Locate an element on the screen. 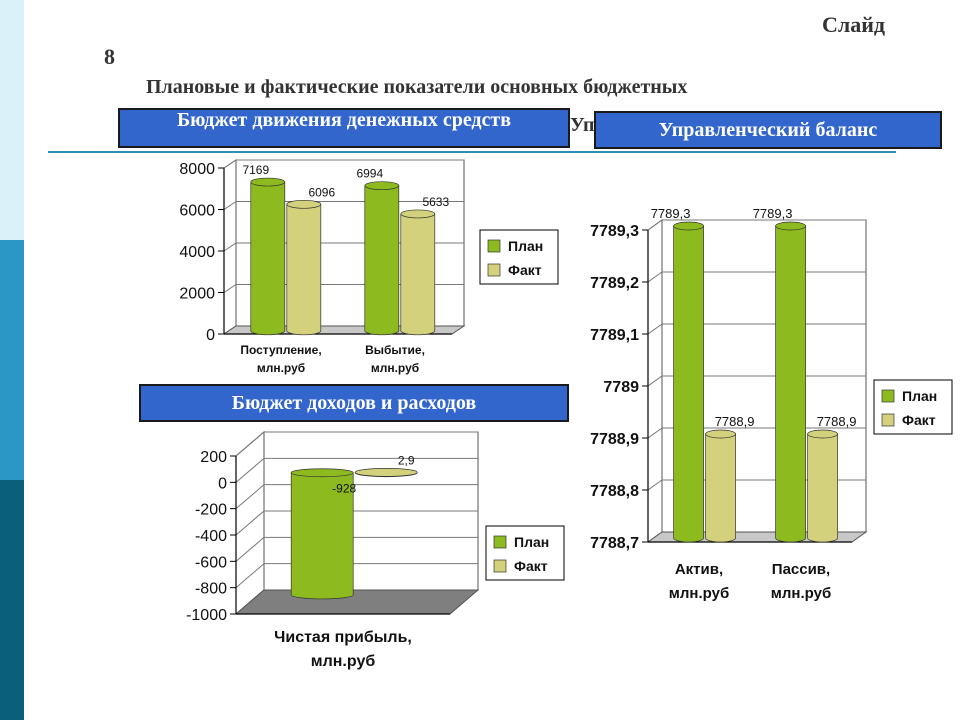 This screenshot has height=720, width=960. y-tick-1: -800 is located at coordinates (211, 589).